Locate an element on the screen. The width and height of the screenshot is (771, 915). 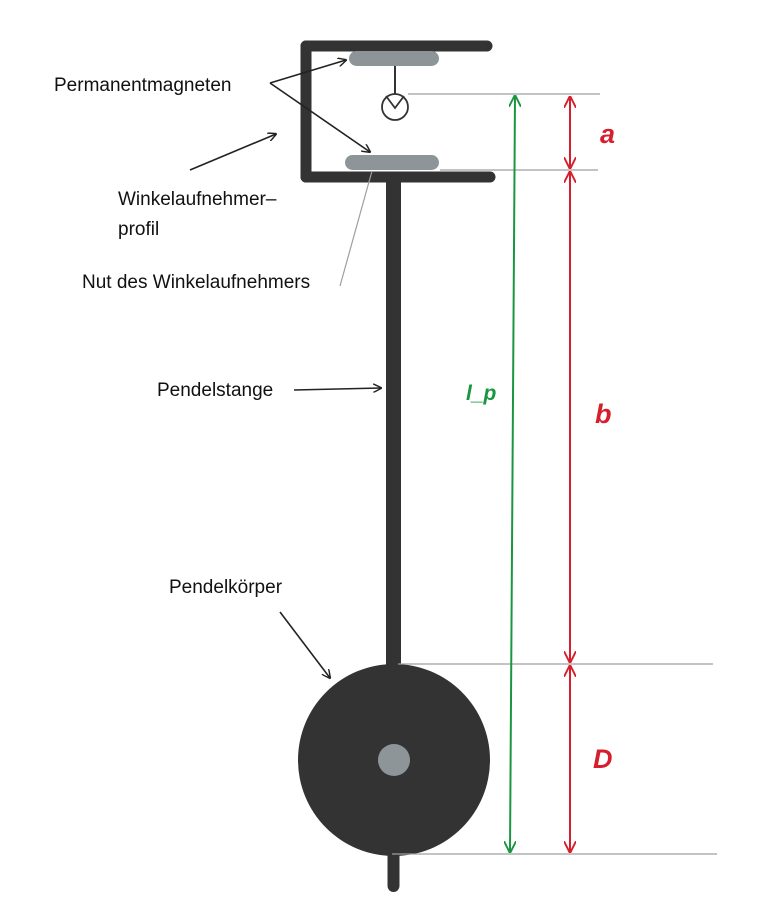
rod-pointer is located at coordinates (337, 389).